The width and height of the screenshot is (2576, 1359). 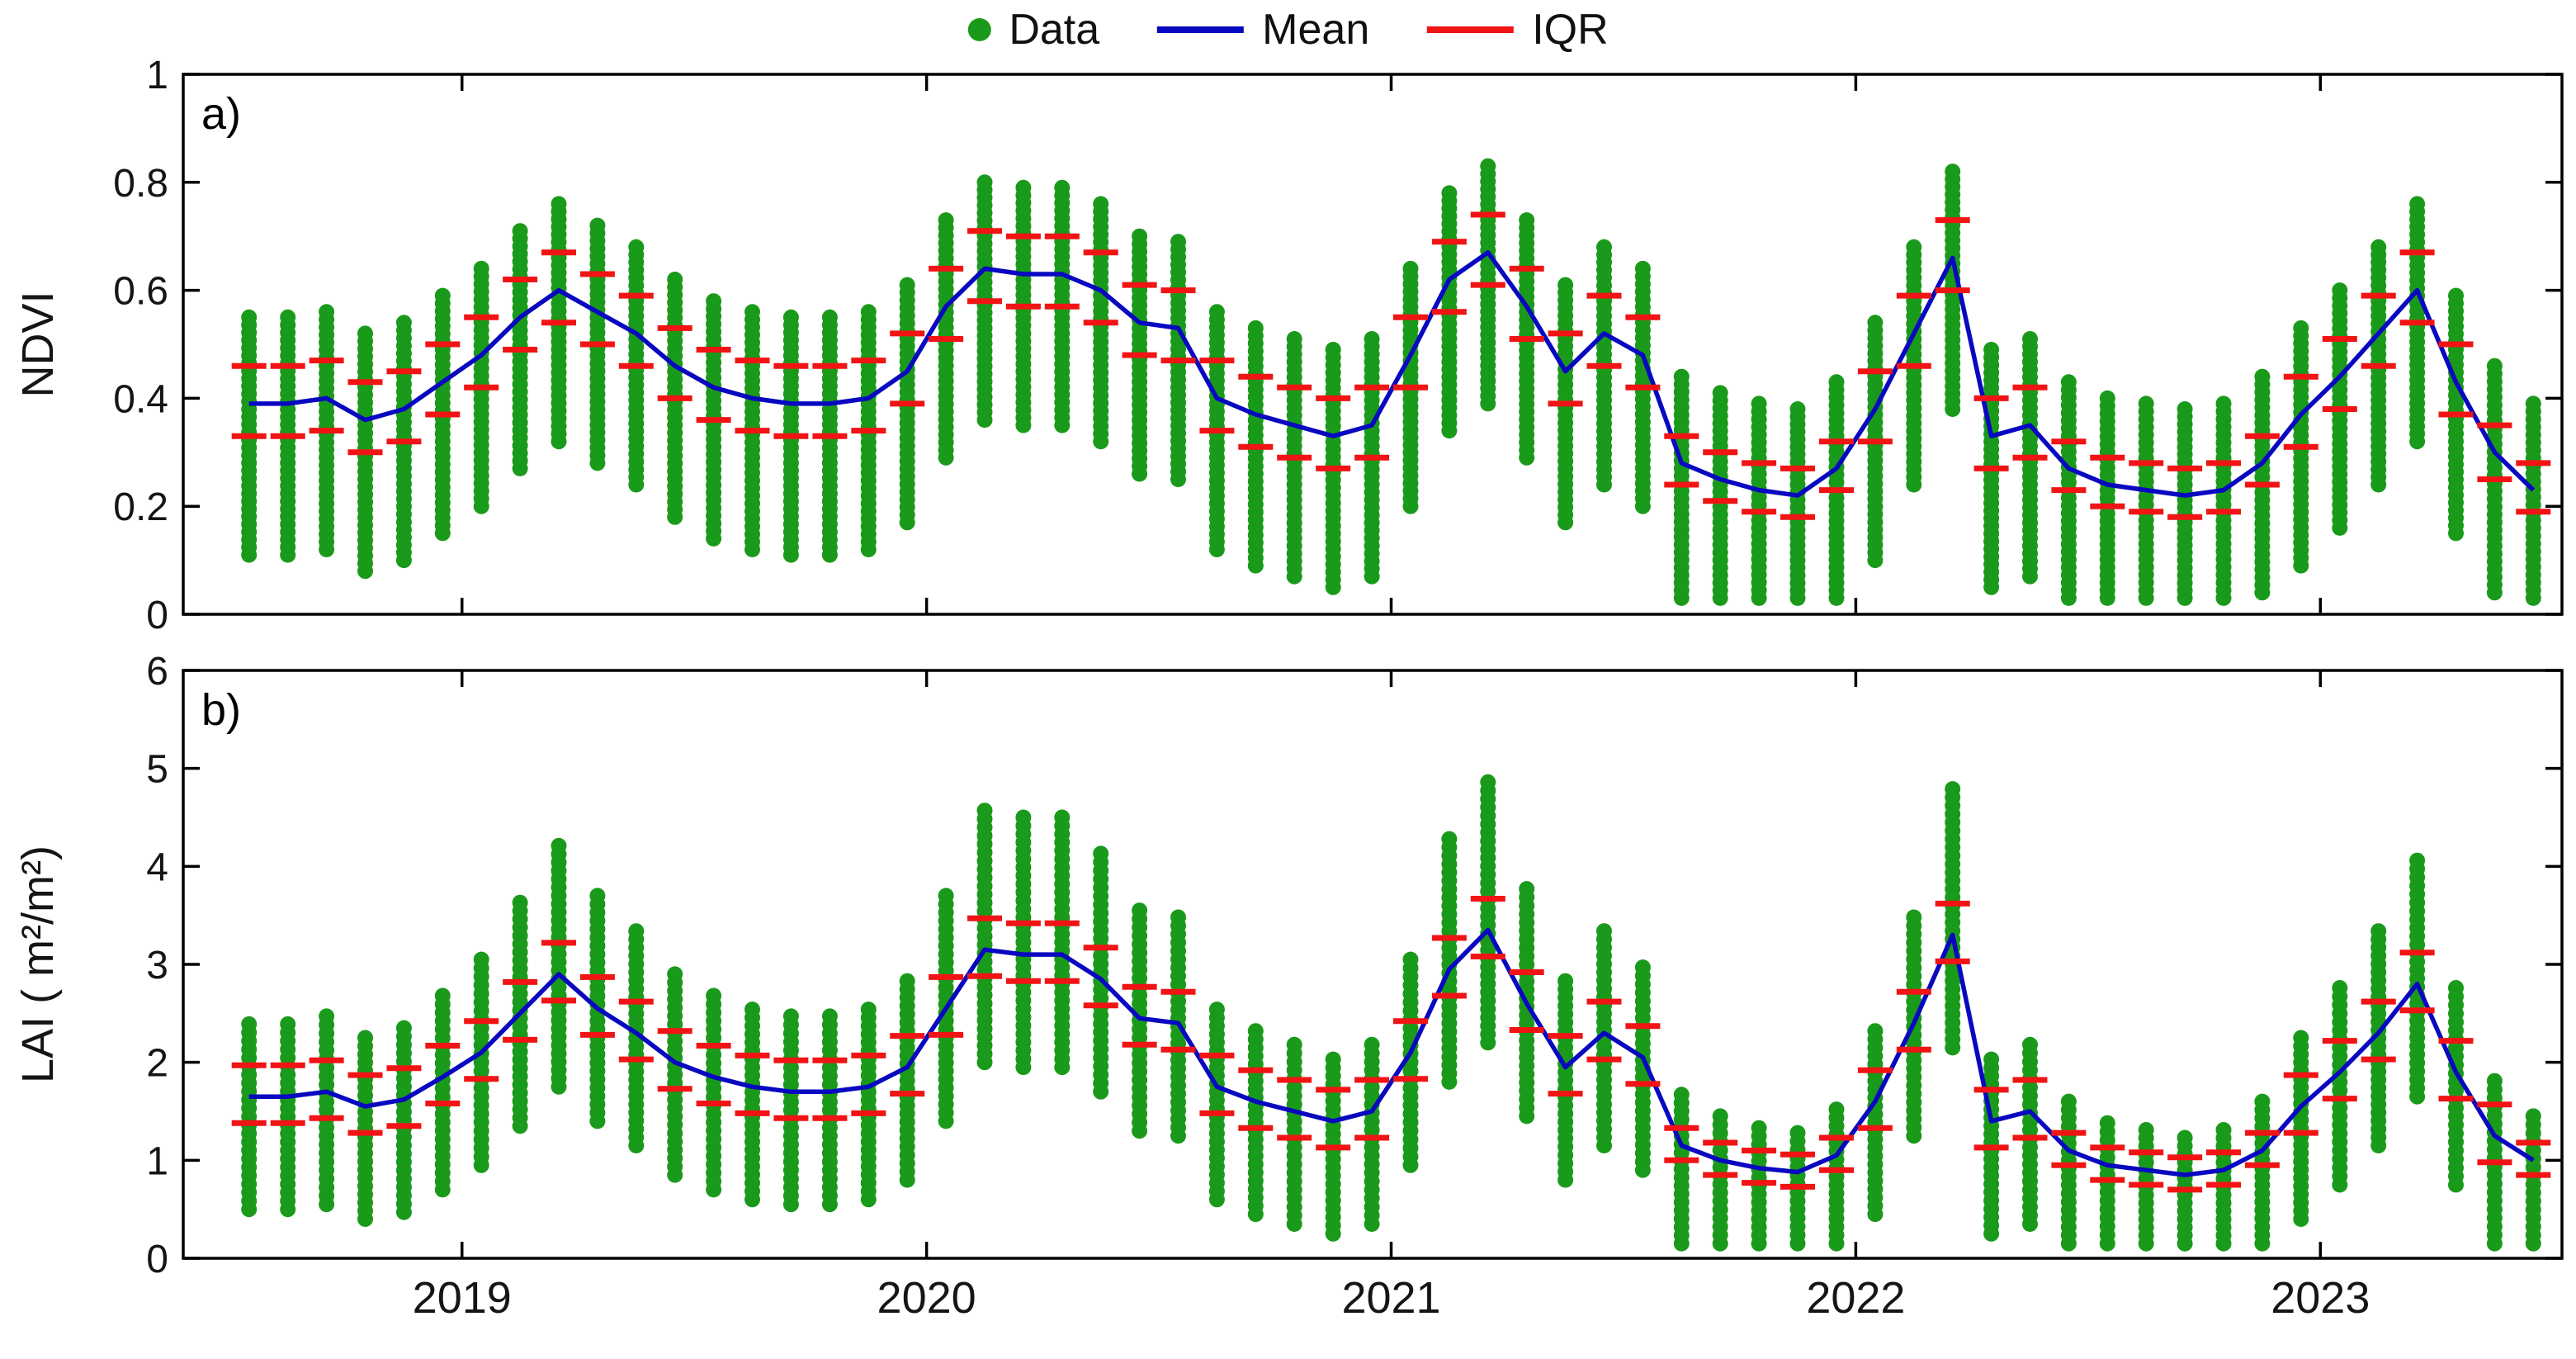 What do you see at coordinates (1390, 1298) in the screenshot?
I see `x-tick-label: 2021` at bounding box center [1390, 1298].